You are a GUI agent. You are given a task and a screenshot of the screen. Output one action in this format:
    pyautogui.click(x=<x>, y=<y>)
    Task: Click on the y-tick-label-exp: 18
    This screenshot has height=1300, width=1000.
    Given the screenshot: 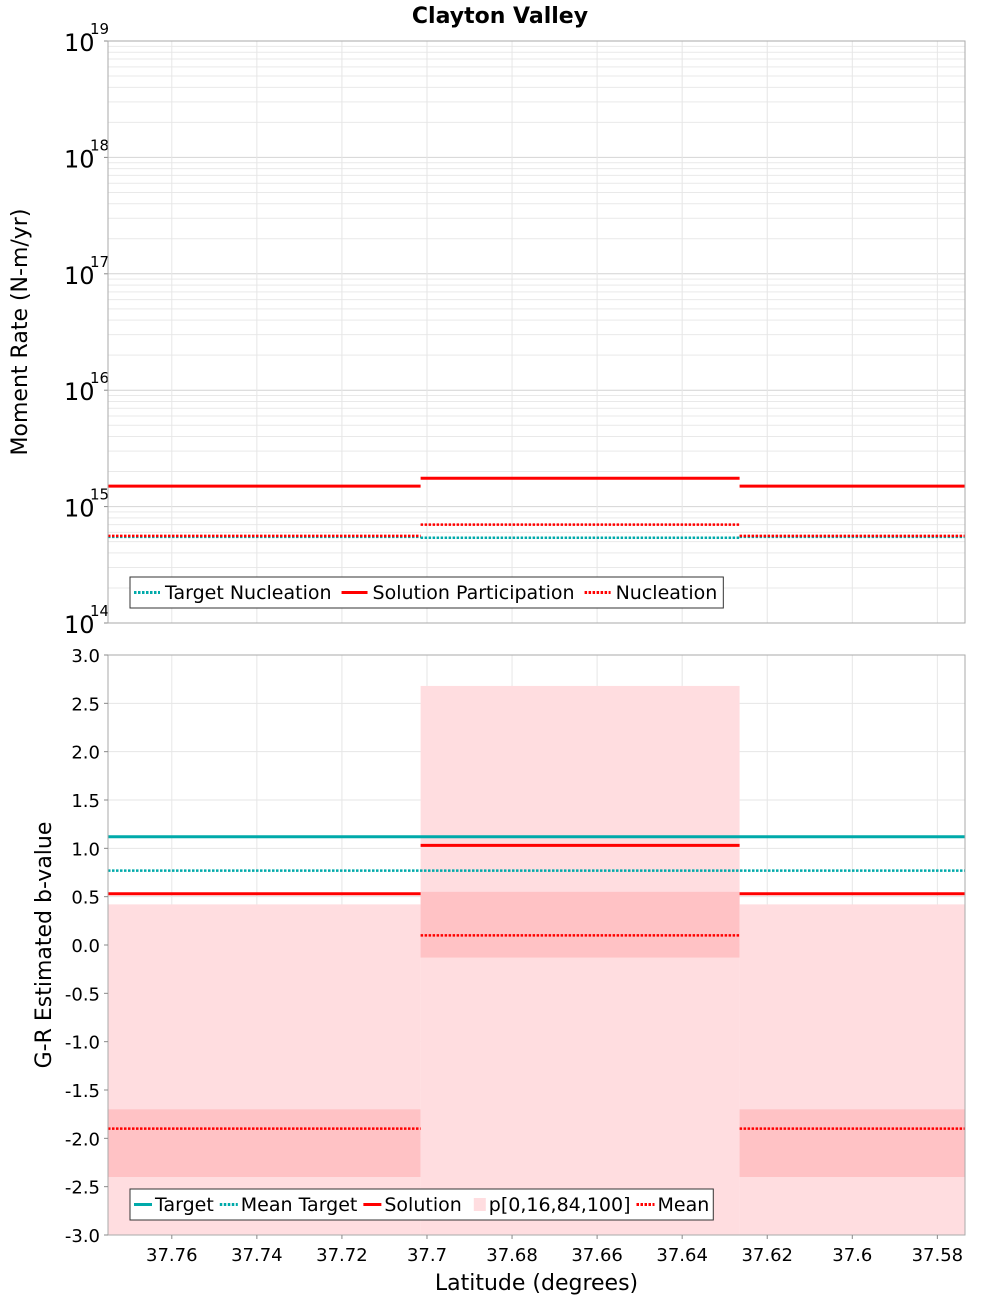 What is the action you would take?
    pyautogui.click(x=99, y=145)
    